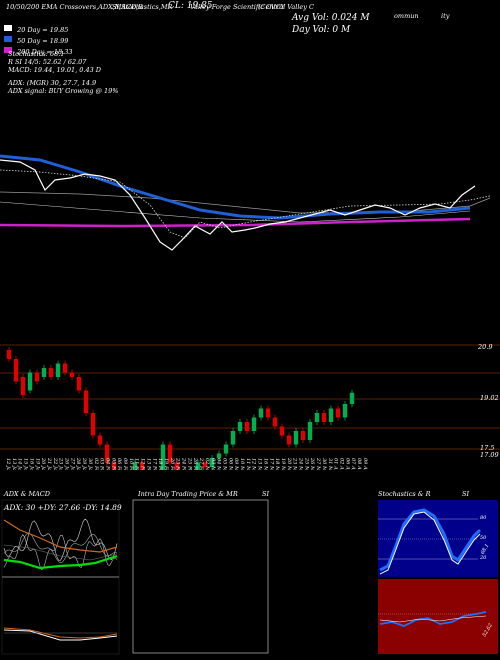 Image resolution: width=500 pixels, height=660 pixels. What do you see at coordinates (43, 463) in the screenshot?
I see `date-label: 20 Jan` at bounding box center [43, 463].